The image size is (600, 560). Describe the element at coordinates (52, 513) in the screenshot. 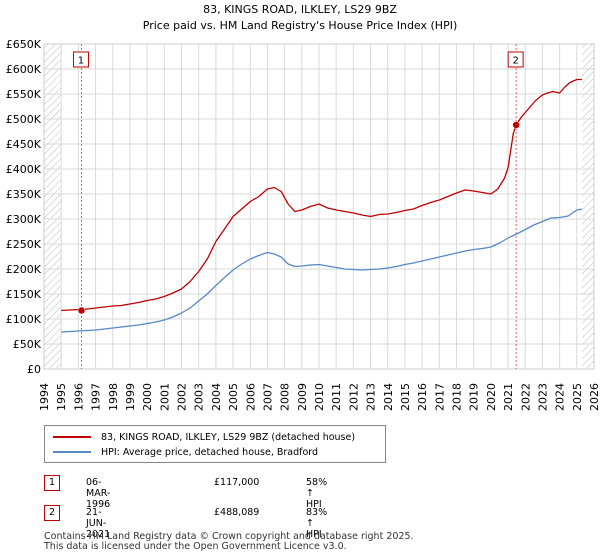

I see `transaction-number-badge: 2` at that location.